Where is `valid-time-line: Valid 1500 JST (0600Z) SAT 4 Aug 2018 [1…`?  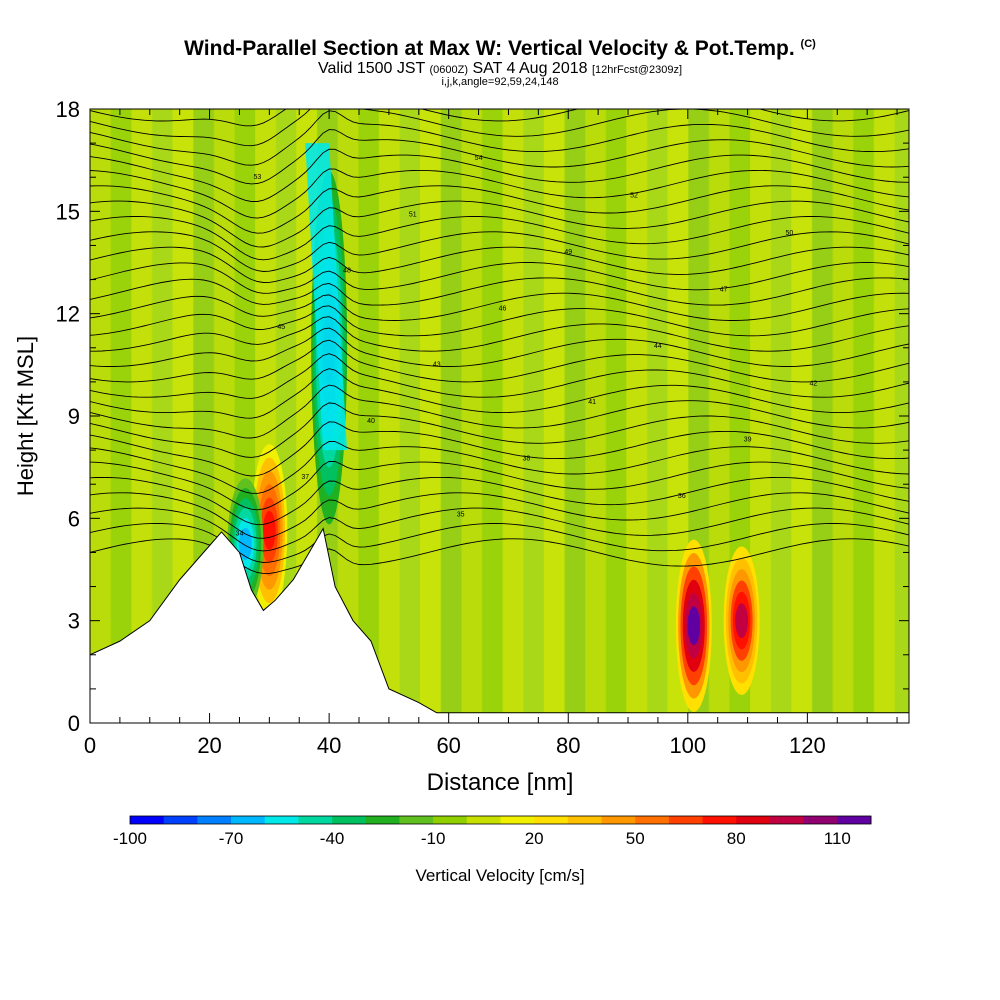 valid-time-line: Valid 1500 JST (0600Z) SAT 4 Aug 2018 [1… is located at coordinates (500, 69).